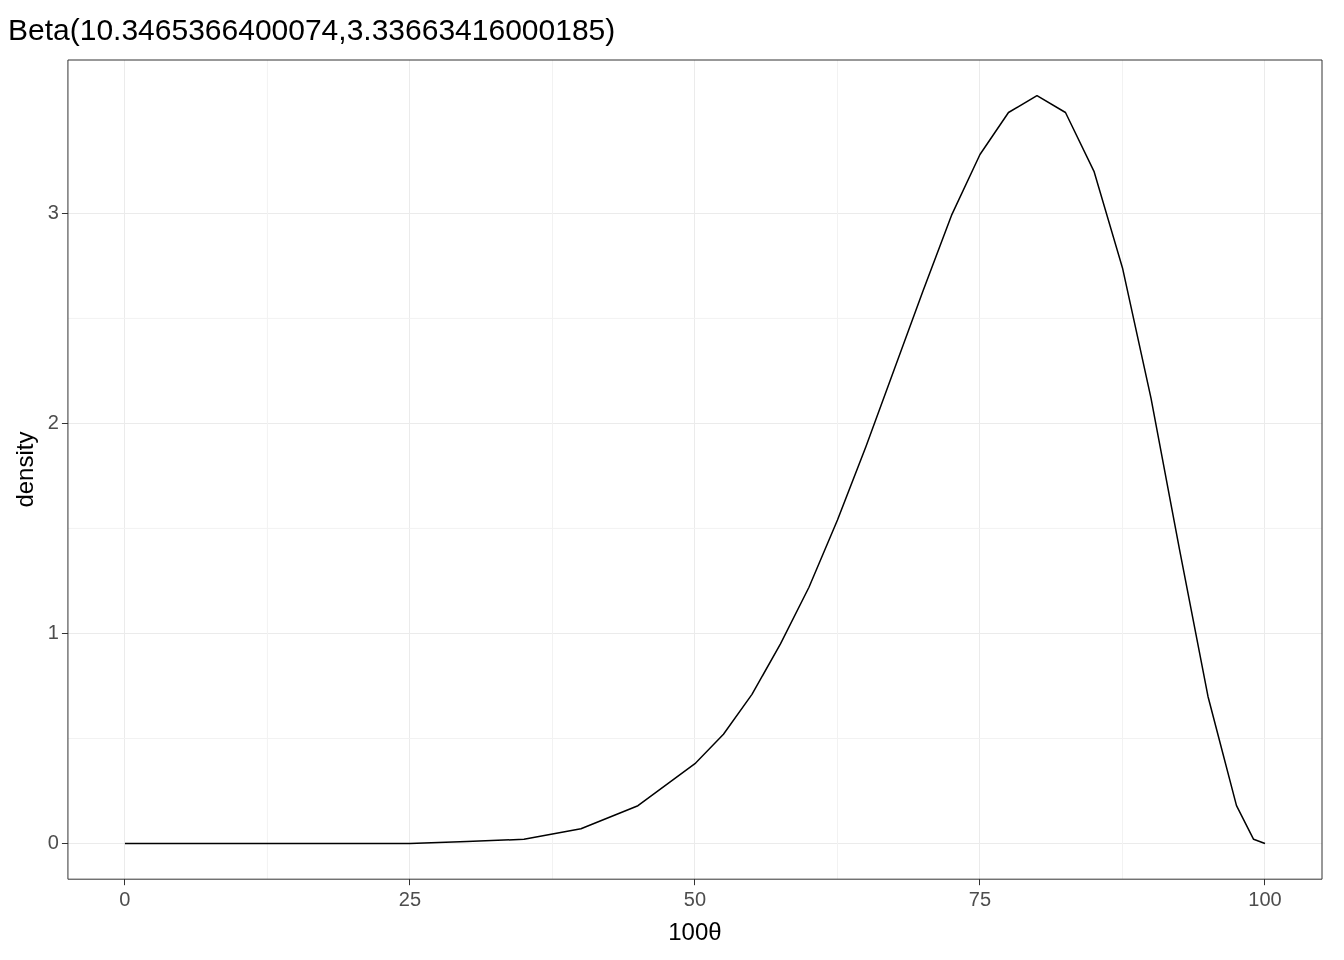 The image size is (1344, 960). What do you see at coordinates (53, 211) in the screenshot?
I see `y-tick-label: 3` at bounding box center [53, 211].